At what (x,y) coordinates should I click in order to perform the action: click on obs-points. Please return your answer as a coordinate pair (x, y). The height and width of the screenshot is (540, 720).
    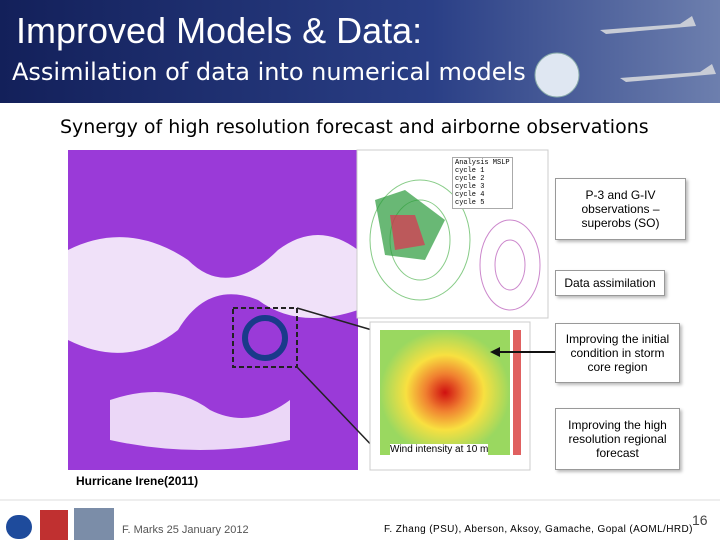
    Looking at the image, I should click on (407, 232).